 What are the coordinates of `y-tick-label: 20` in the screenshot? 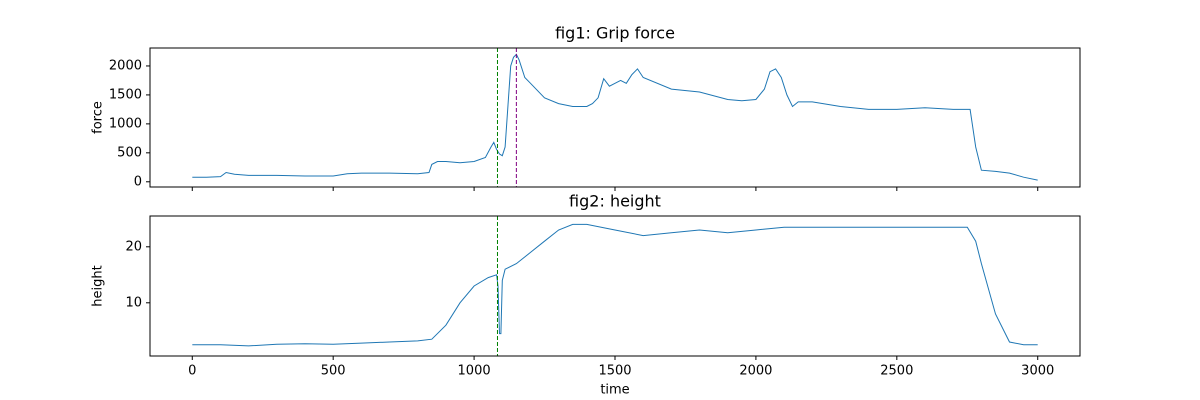 It's located at (133, 246).